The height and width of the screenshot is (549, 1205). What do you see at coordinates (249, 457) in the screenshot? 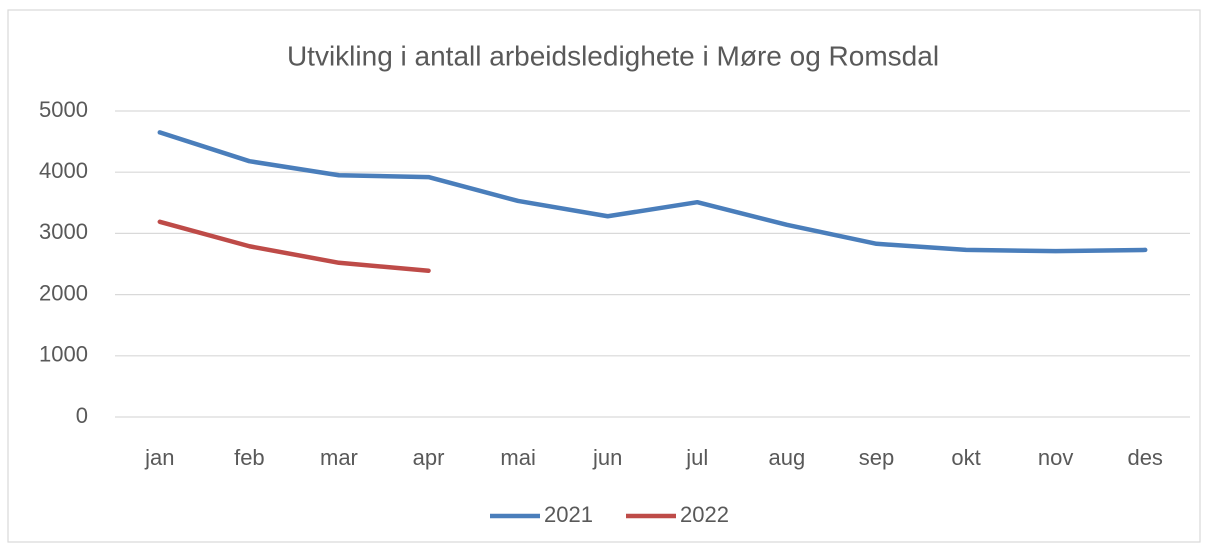
I see `x-tick-label: feb` at bounding box center [249, 457].